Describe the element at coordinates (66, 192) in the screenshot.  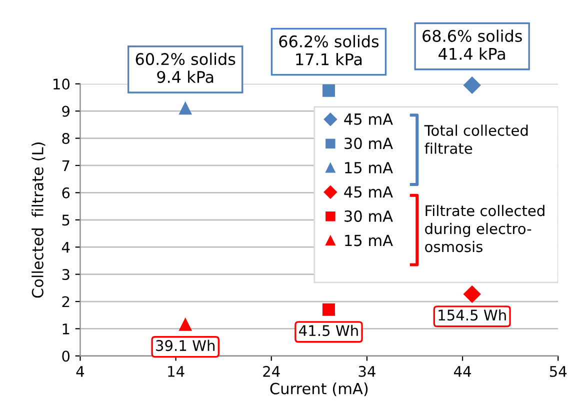
I see `y-tick-label: 6` at that location.